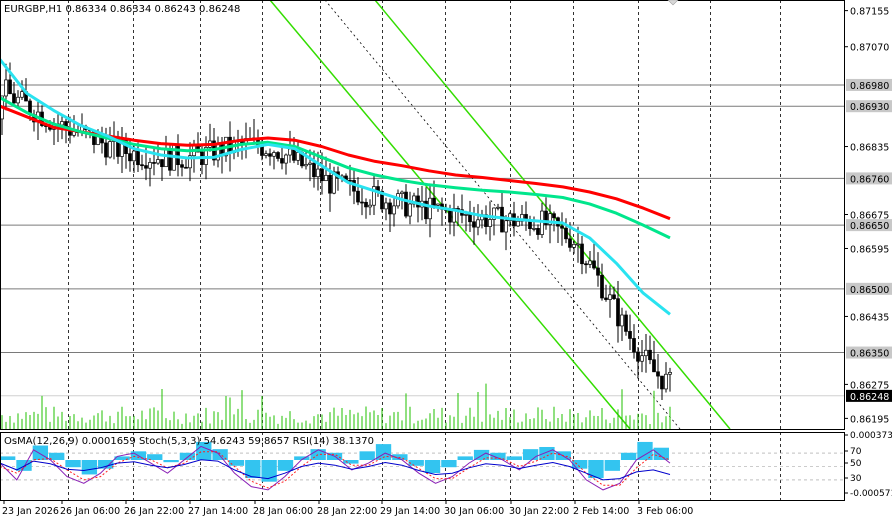 The width and height of the screenshot is (892, 525). I want to click on time-tick-label: 29 Jan 14:00, so click(410, 511).